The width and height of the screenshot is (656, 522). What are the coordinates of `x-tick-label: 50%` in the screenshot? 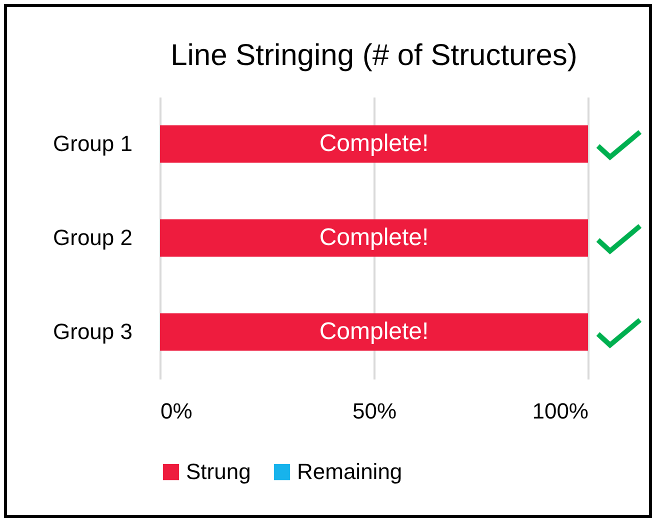 It's located at (374, 411).